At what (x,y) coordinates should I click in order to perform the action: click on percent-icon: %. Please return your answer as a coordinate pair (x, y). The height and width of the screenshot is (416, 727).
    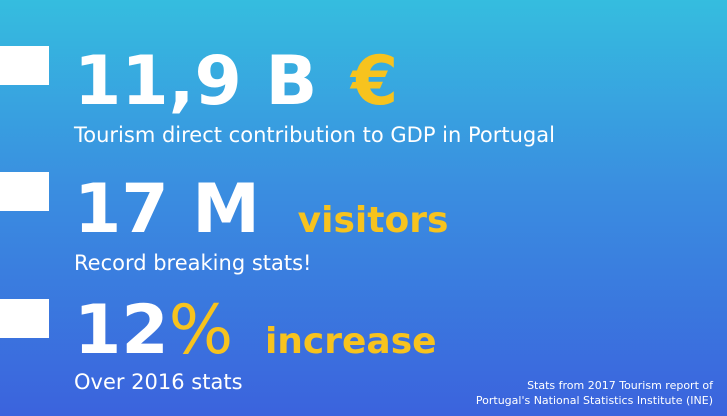
    Looking at the image, I should click on (201, 330).